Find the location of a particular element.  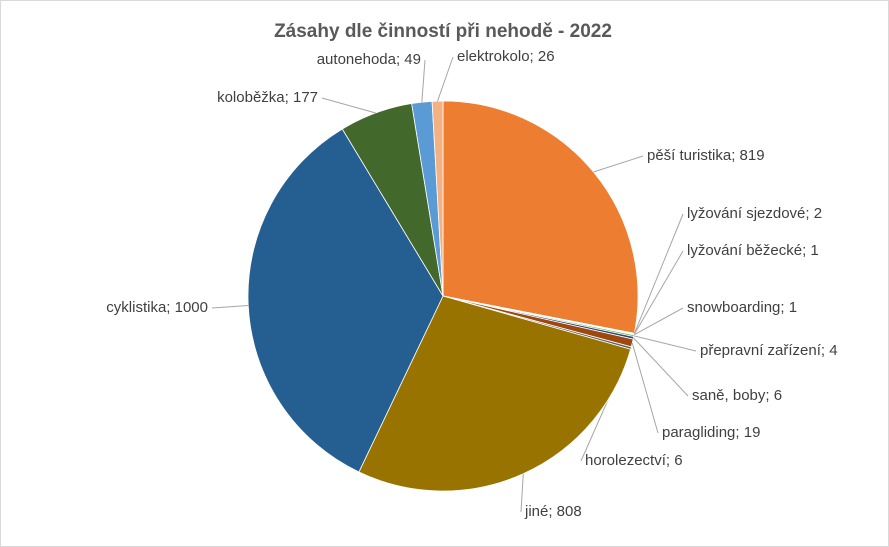

data-label: koloběžka; 177 is located at coordinates (267, 97).